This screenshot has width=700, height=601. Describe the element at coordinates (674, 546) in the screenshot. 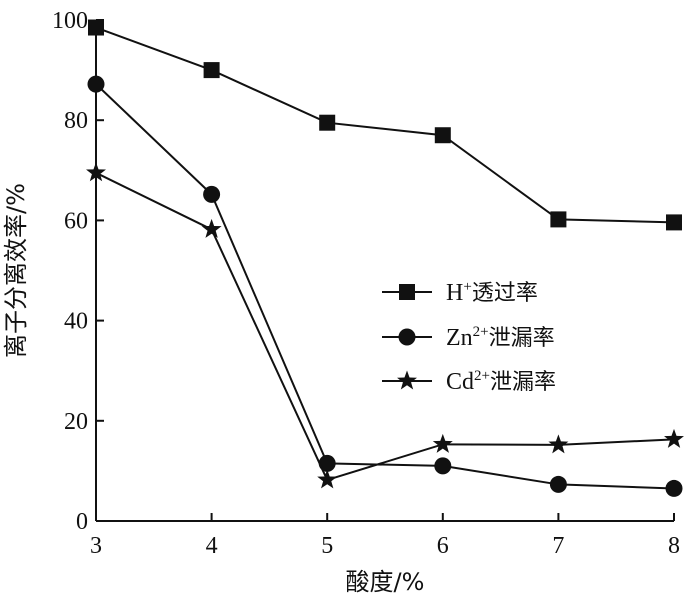

I see `x-tick-label: 8` at that location.